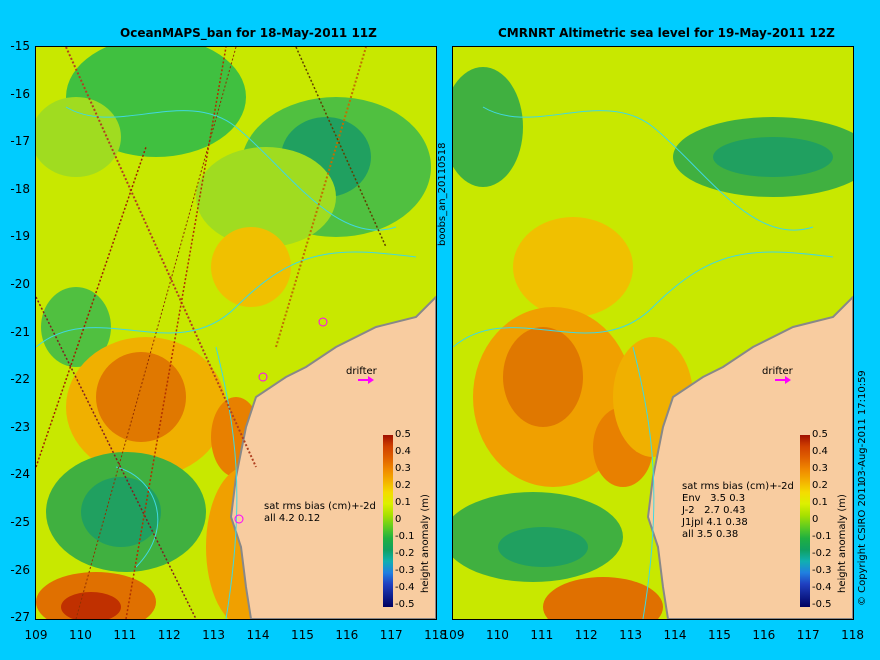 The width and height of the screenshot is (880, 660). What do you see at coordinates (20, 426) in the screenshot?
I see `y-tick-label: -23` at bounding box center [20, 426].